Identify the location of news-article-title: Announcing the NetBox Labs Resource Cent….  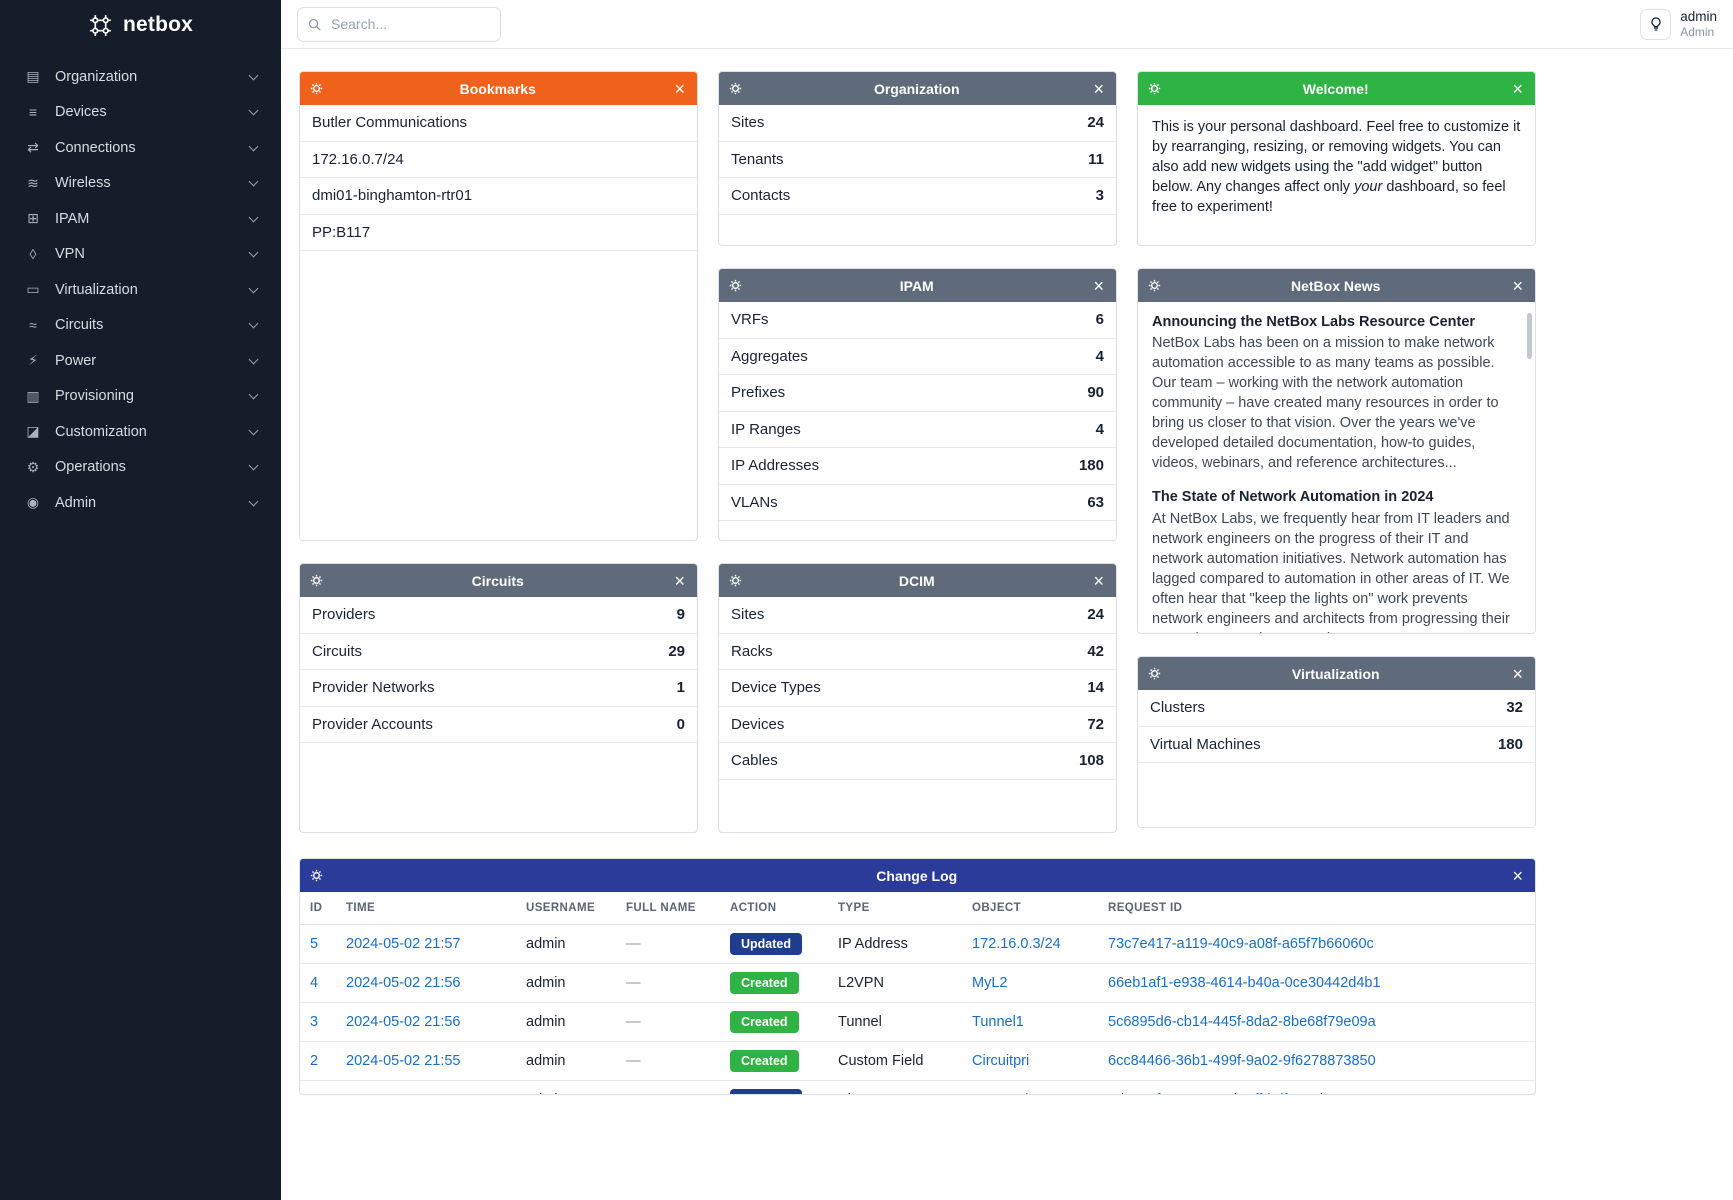
(1314, 322).